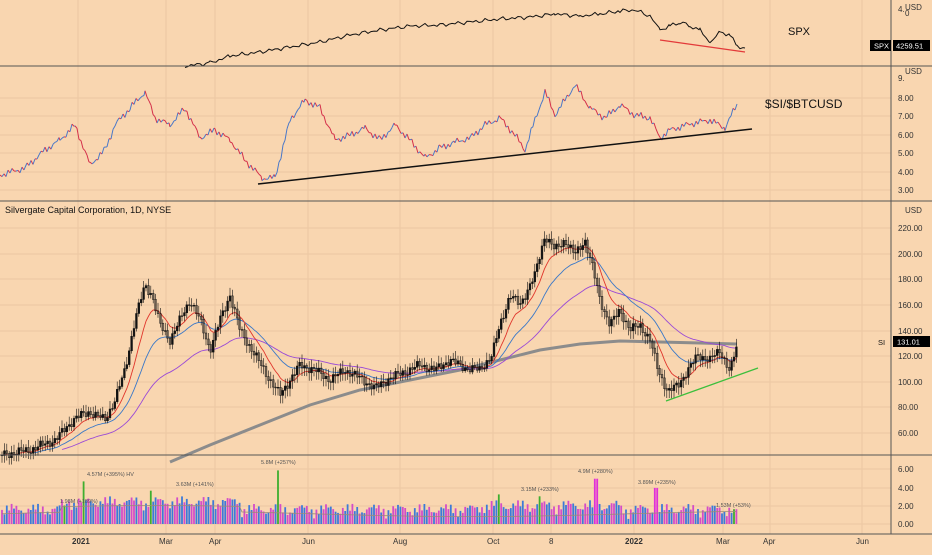 The width and height of the screenshot is (932, 555). I want to click on vol-annotation-7: 3.89M (+235%), so click(657, 483).